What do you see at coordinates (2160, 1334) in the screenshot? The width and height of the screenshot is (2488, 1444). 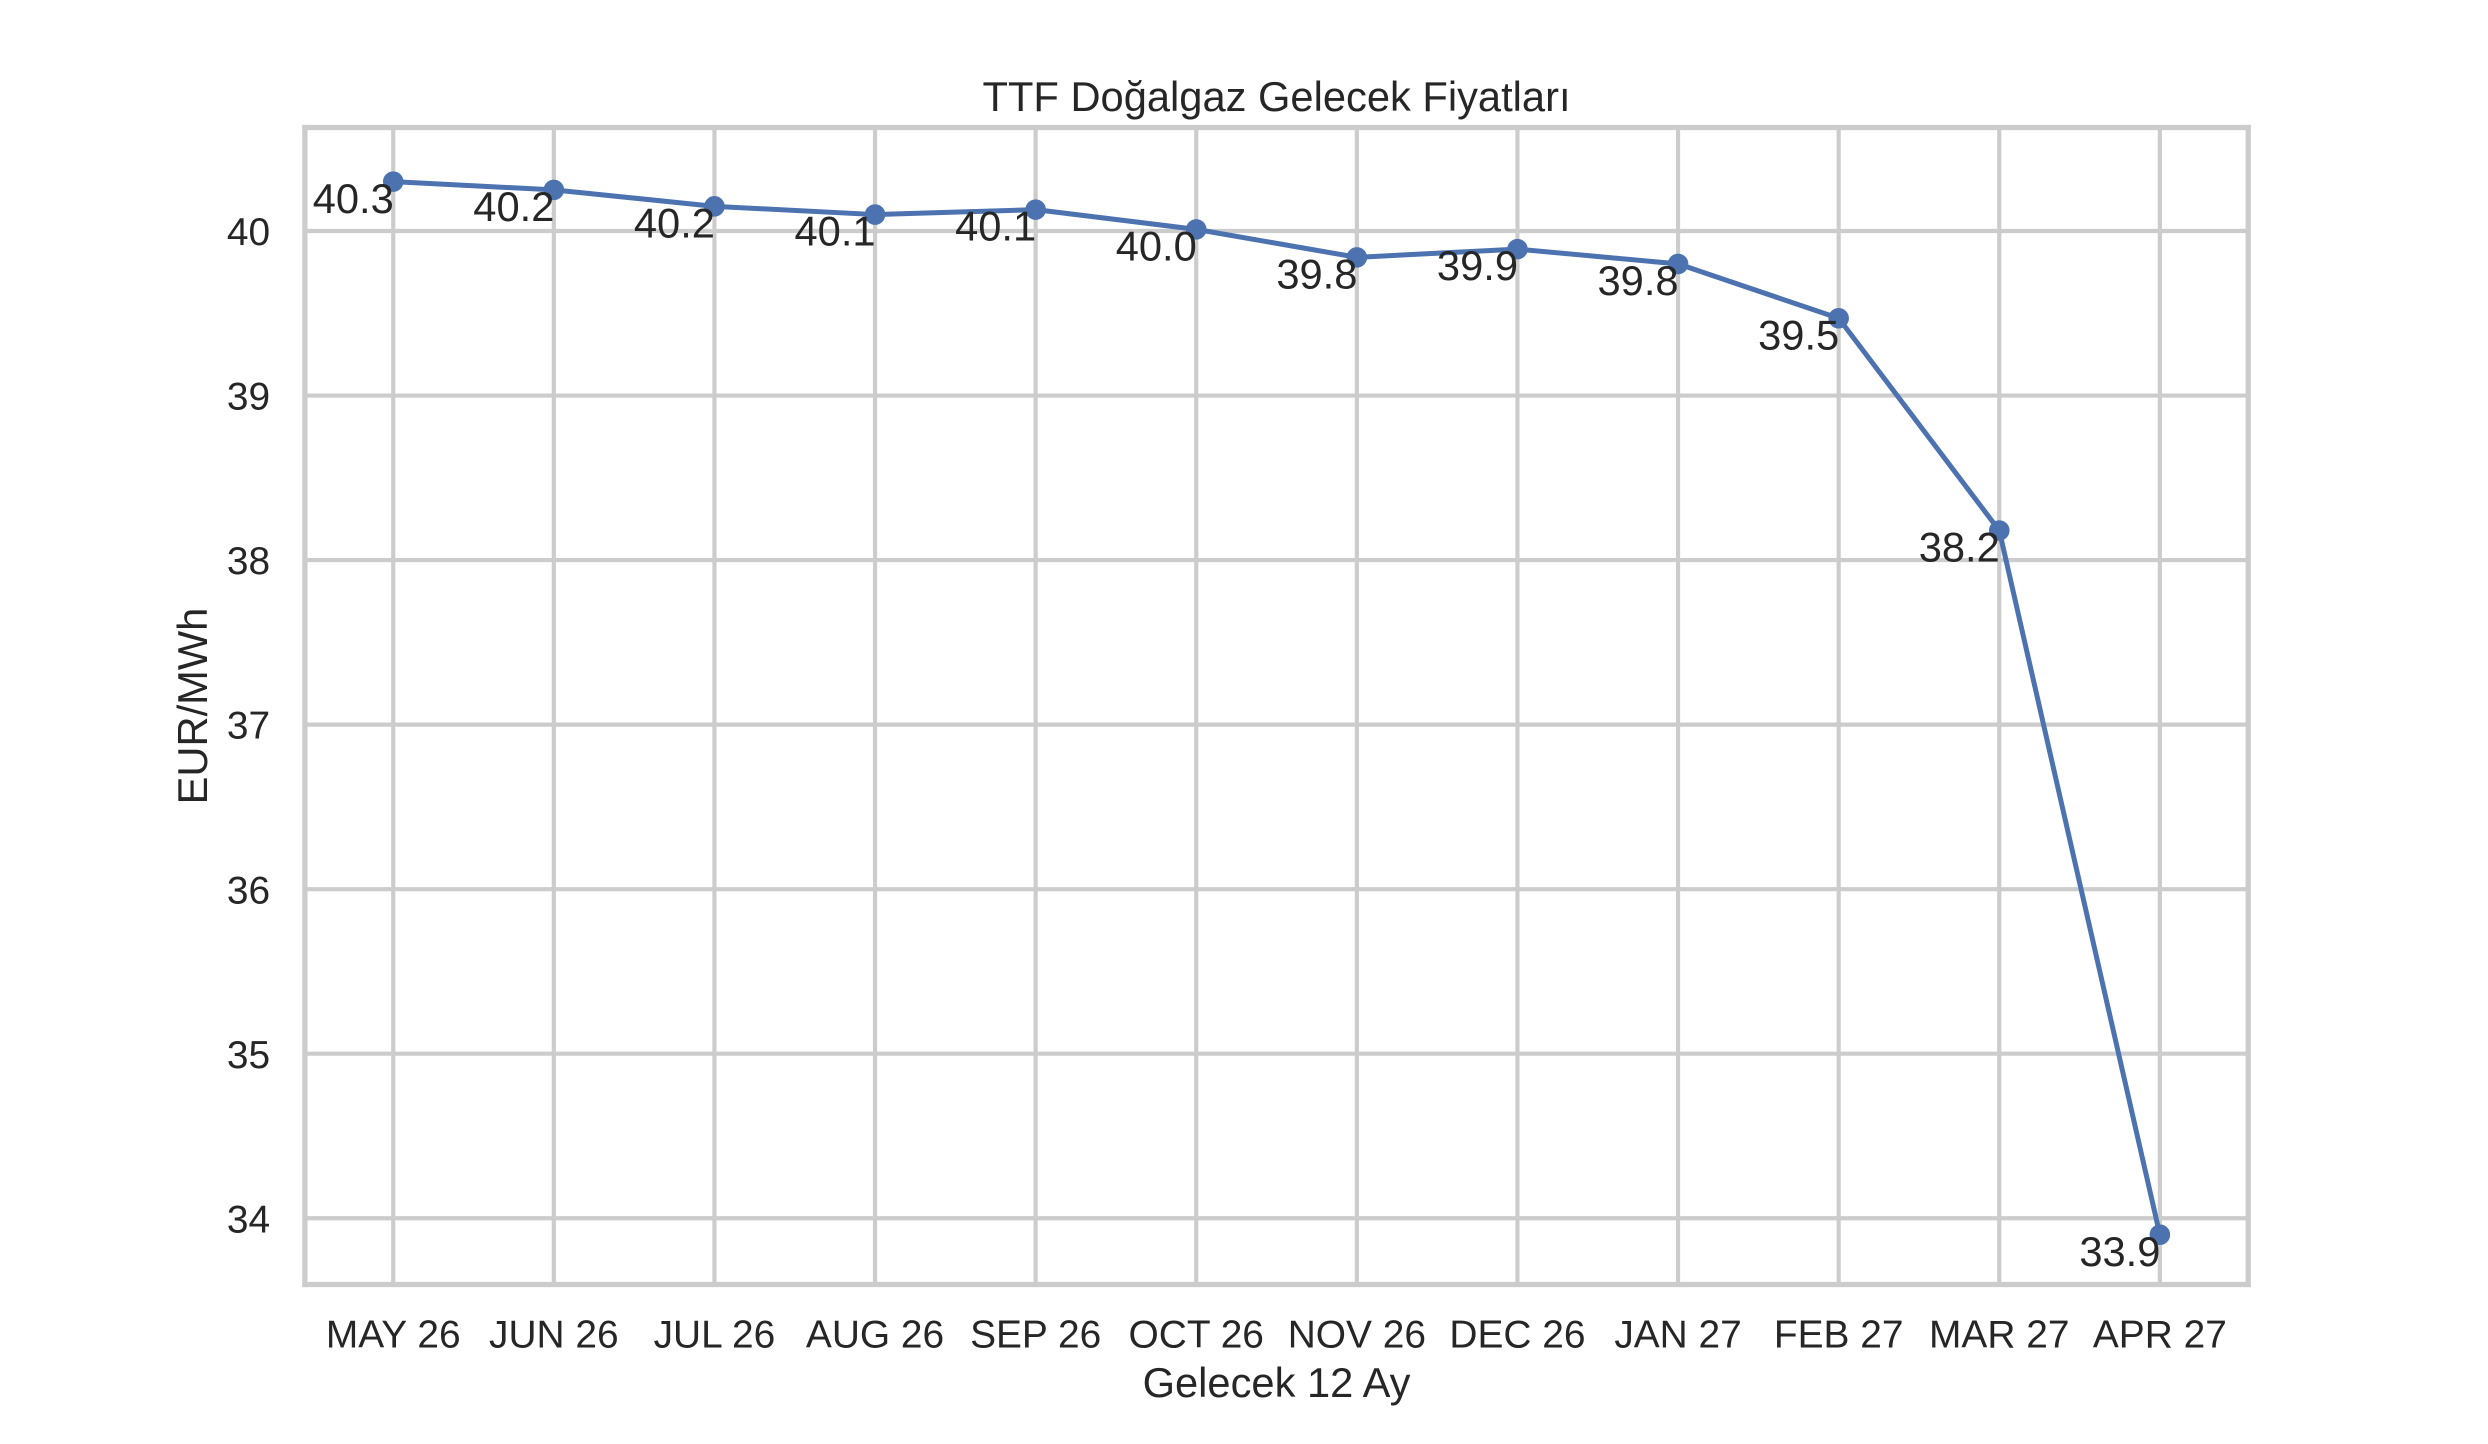 I see `svg-text: APR 27` at bounding box center [2160, 1334].